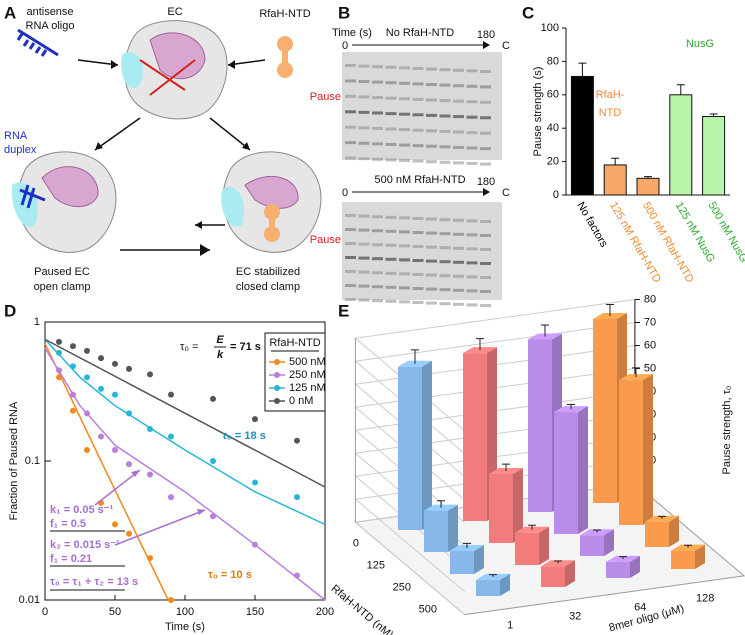 The height and width of the screenshot is (635, 745). What do you see at coordinates (345, 46) in the screenshot?
I see `gel-start: 0` at bounding box center [345, 46].